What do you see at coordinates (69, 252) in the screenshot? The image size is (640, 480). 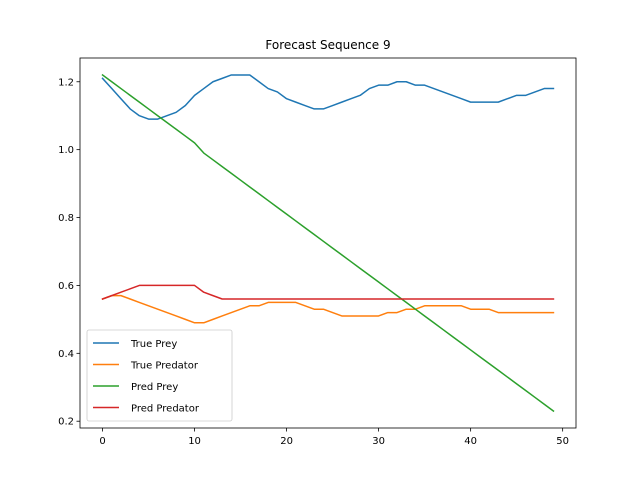 I see `y-axis: 0.2 0.4 0.6 0.8 1.0 1.2` at bounding box center [69, 252].